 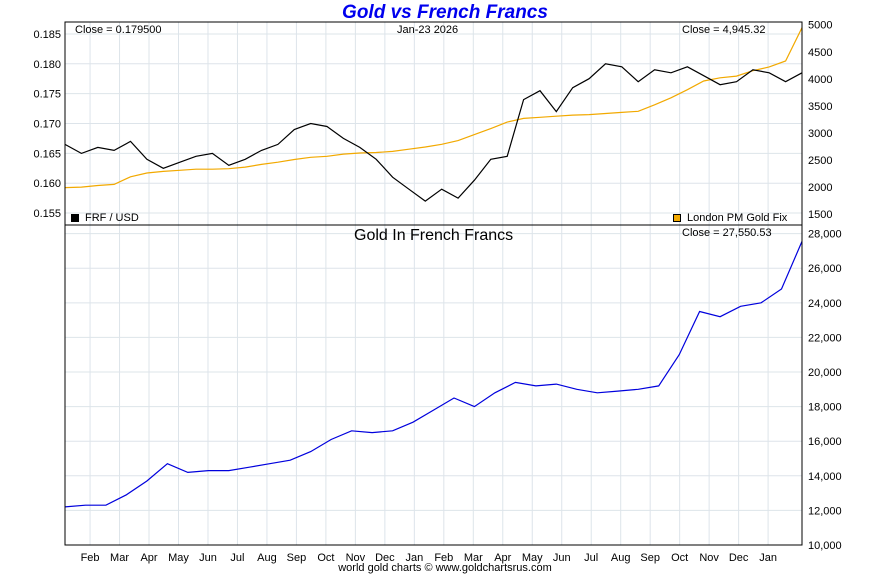 What do you see at coordinates (820, 26) in the screenshot?
I see `y-right-tick-label: 5000` at bounding box center [820, 26].